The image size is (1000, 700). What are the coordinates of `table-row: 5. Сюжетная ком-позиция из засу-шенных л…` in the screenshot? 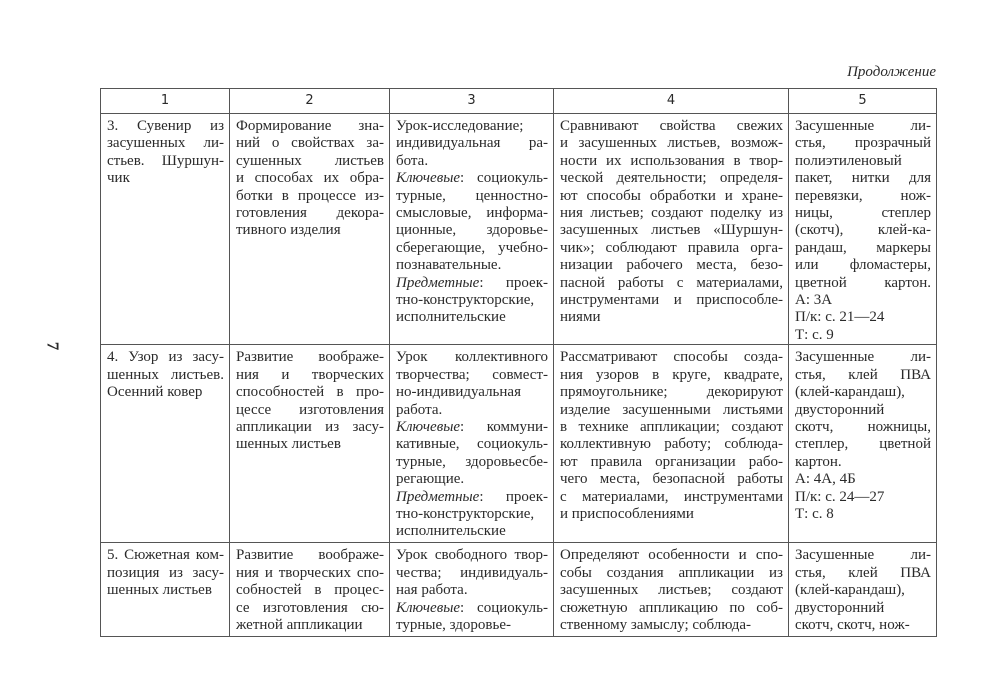 It's located at (518, 590).